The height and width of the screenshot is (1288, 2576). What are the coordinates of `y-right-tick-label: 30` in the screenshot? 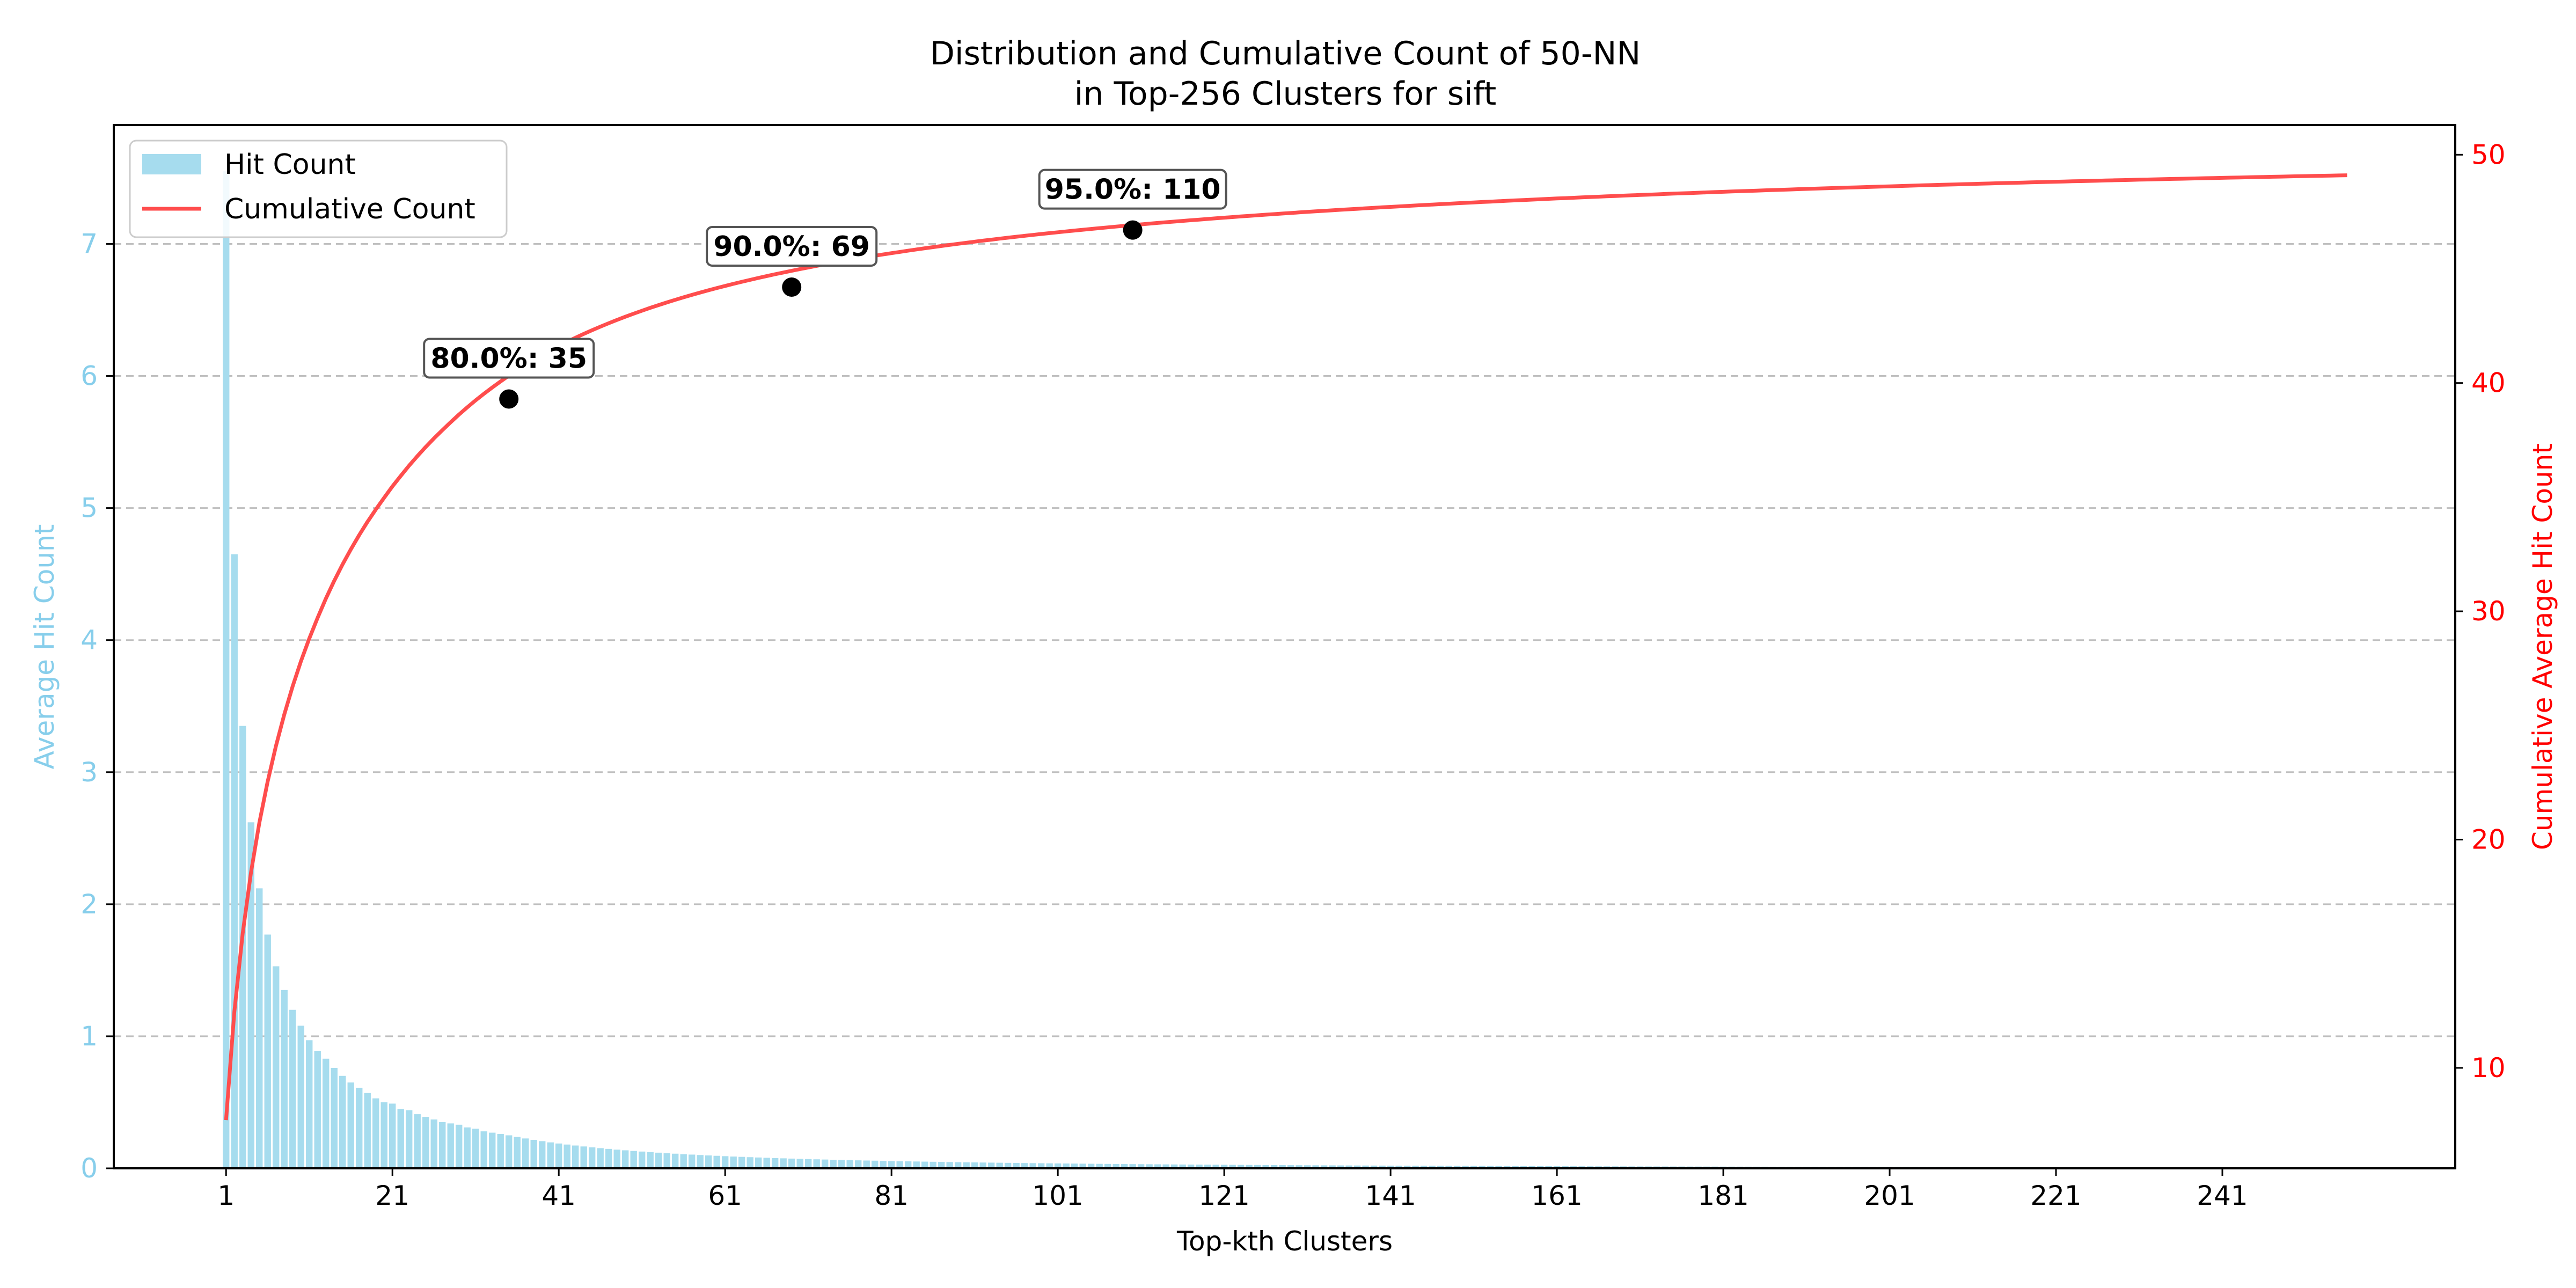 It's located at (2488, 611).